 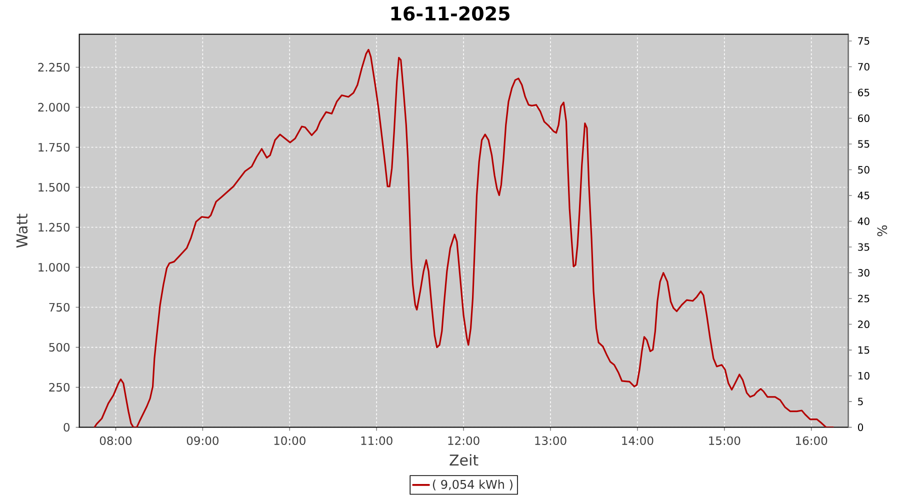 I want to click on y-tick-label: 1.000, so click(x=54, y=267).